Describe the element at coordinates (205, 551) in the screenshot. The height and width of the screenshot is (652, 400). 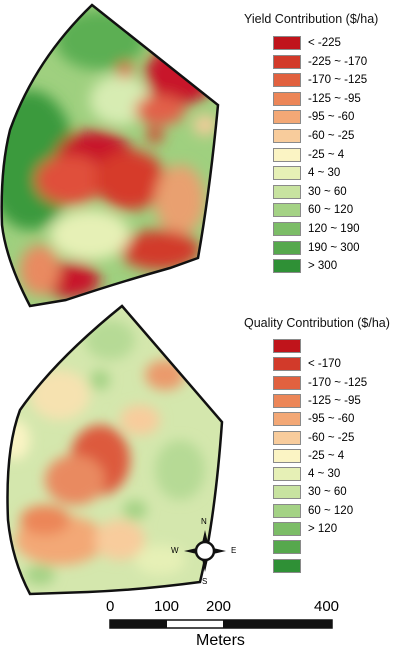
I see `north-arrow-icon` at that location.